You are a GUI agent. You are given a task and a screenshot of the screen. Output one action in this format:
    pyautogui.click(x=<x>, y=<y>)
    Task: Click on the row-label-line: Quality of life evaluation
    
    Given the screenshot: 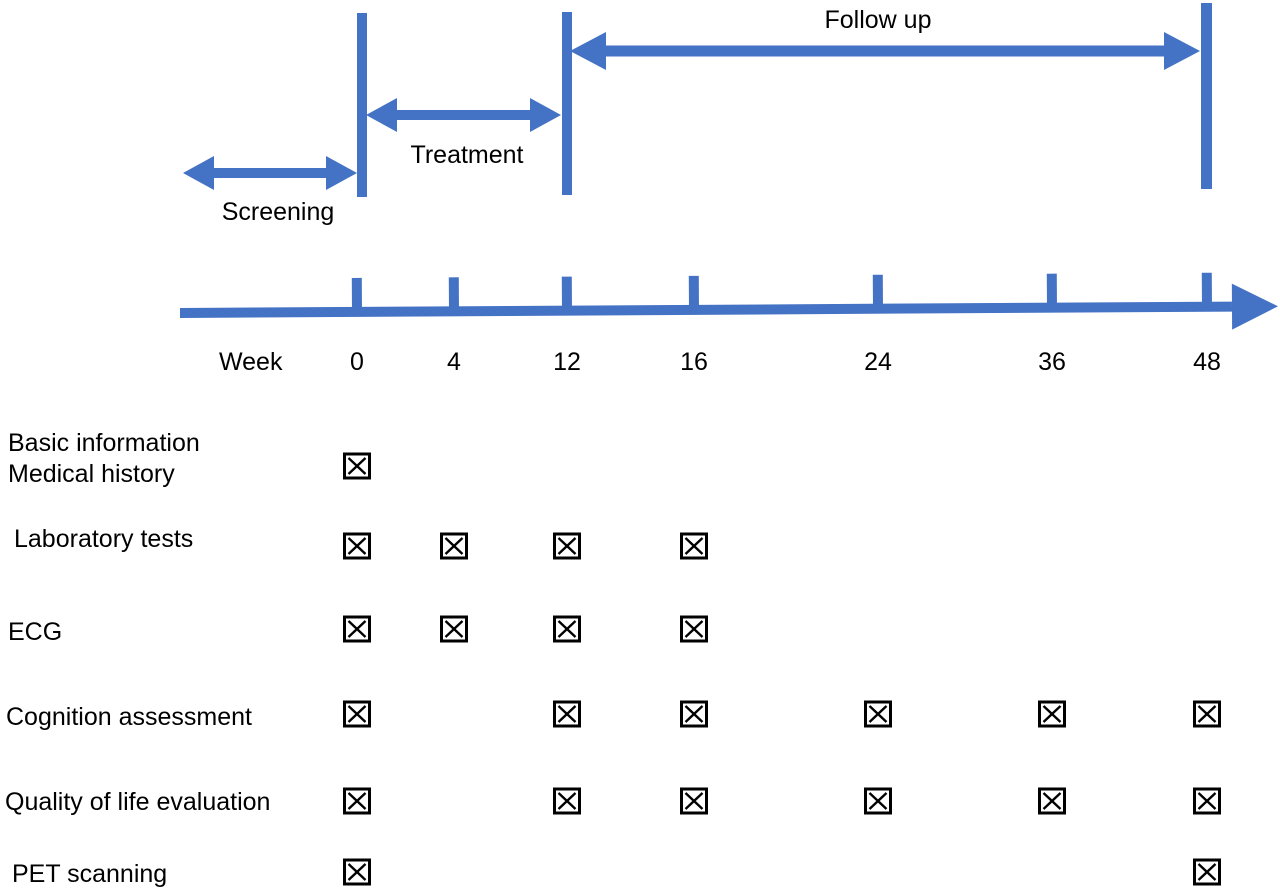 What is the action you would take?
    pyautogui.click(x=138, y=802)
    